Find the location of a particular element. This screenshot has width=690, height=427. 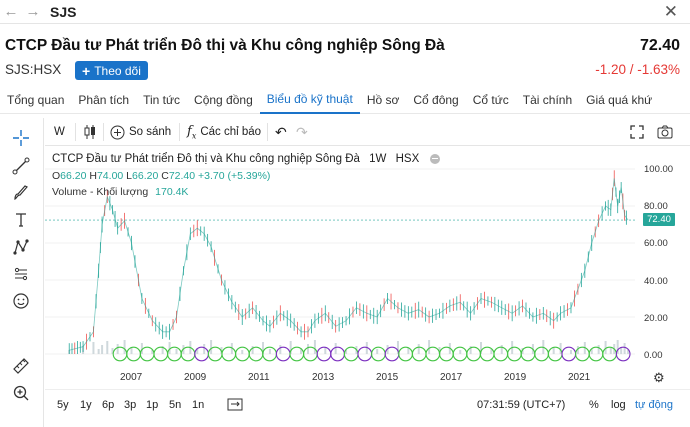

percent-toggle: % is located at coordinates (594, 405).